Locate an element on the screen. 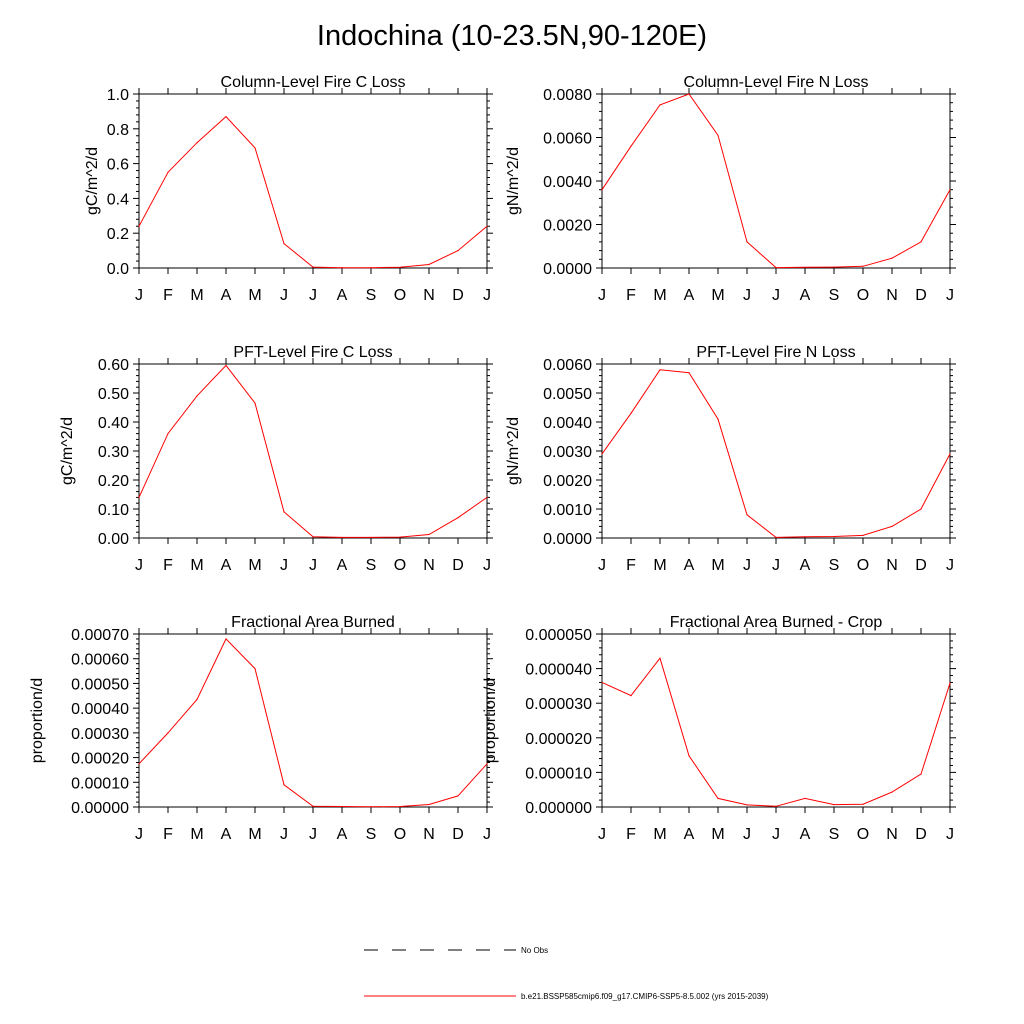 The height and width of the screenshot is (1024, 1024). y-tick-label: 0.000040 is located at coordinates (558, 670).